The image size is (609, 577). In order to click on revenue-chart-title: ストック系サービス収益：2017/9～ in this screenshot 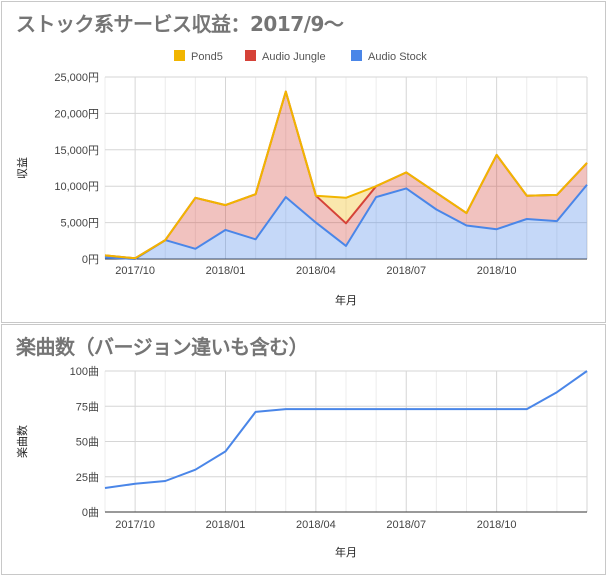, I will do `click(180, 24)`.